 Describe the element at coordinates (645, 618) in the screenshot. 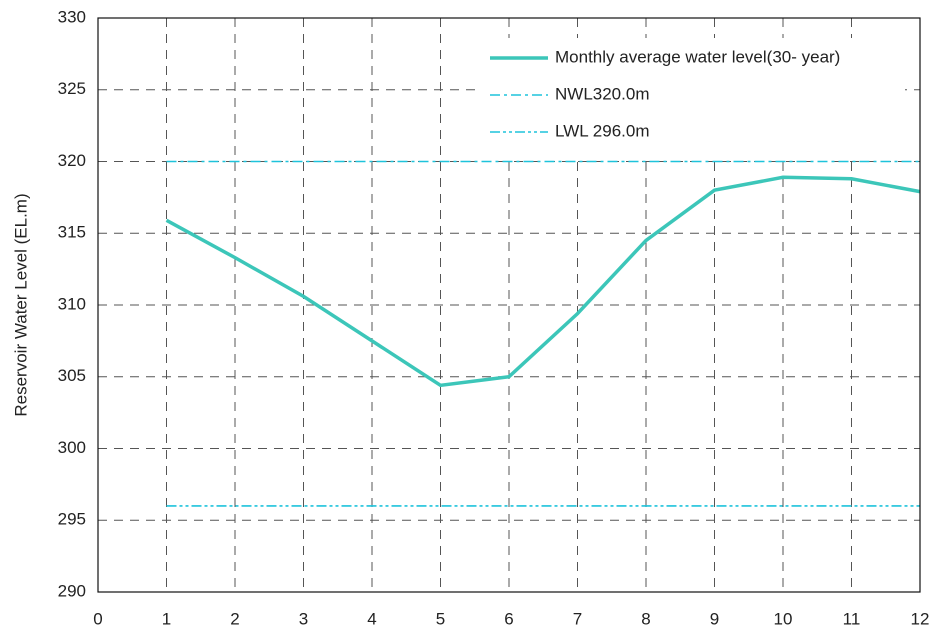

I see `x-tick-label: 8` at that location.